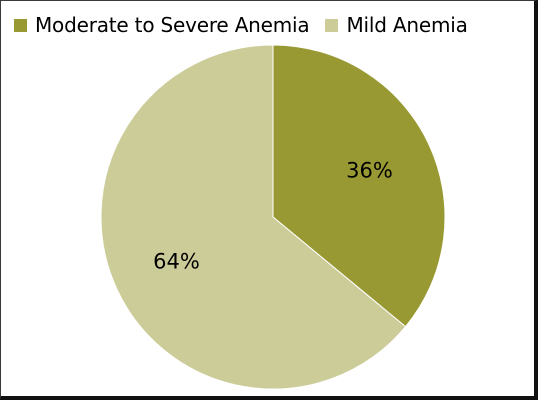  I want to click on legend-item-moderate-severe: Moderate to Severe Anemia, so click(162, 25).